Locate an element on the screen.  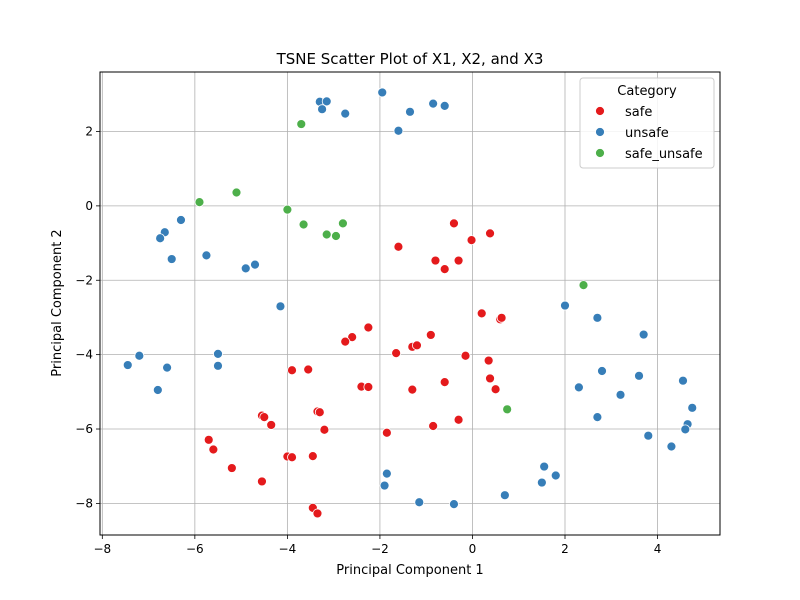
x-tick-label: 4 is located at coordinates (658, 549).